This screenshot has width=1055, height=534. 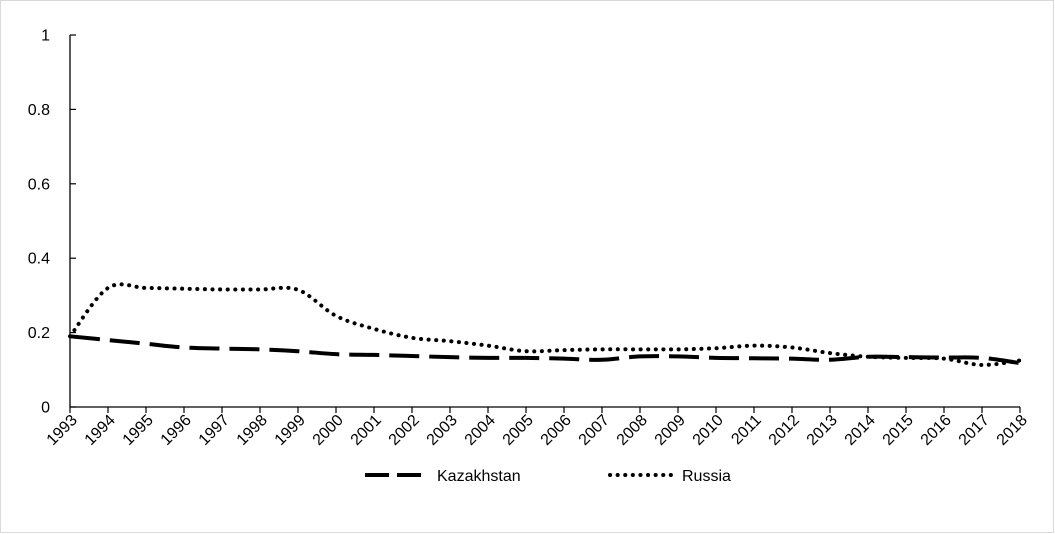 What do you see at coordinates (479, 476) in the screenshot?
I see `legend-label-kazakhstan: Kazakhstan` at bounding box center [479, 476].